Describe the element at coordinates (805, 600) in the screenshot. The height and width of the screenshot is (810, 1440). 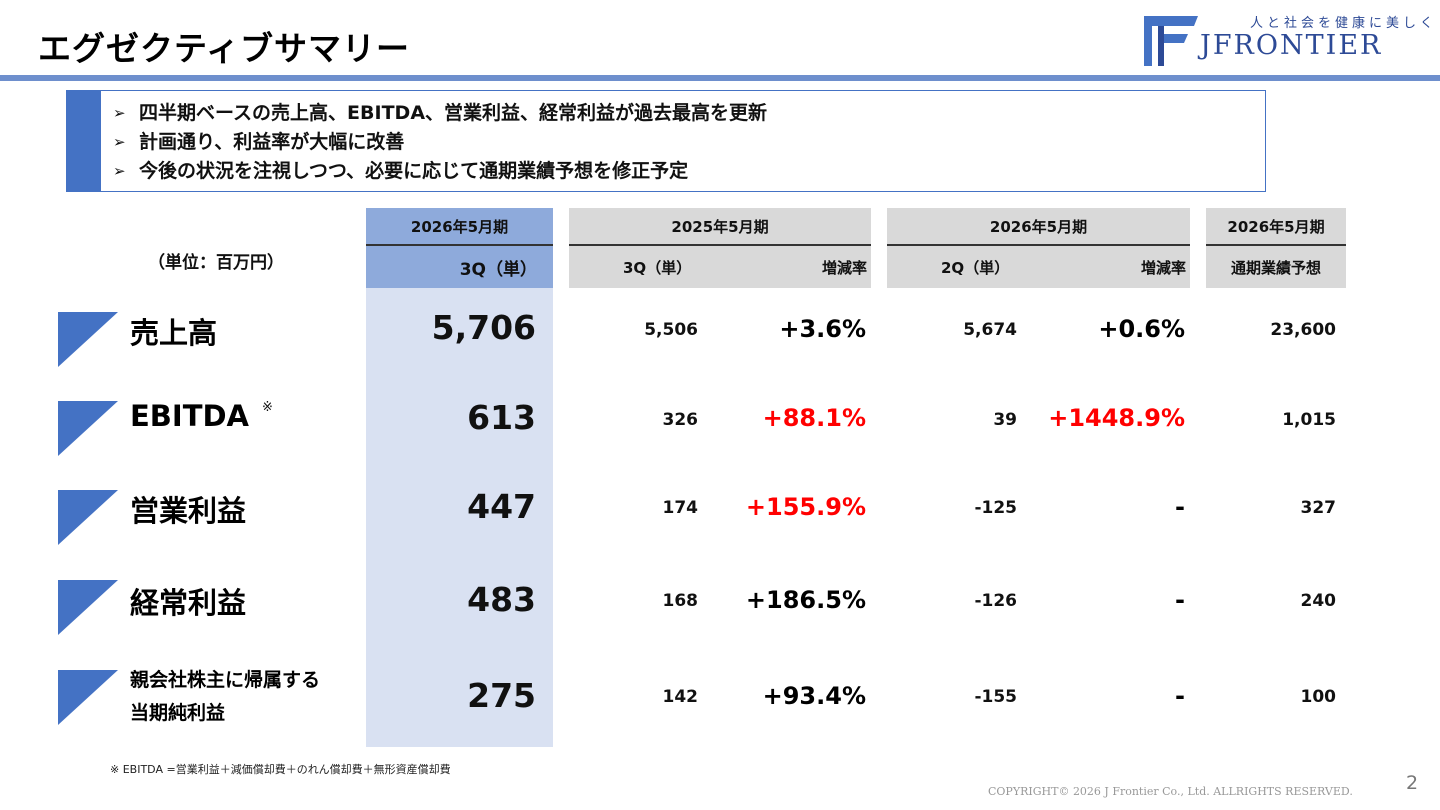
I see `value-prev-change: +186.5%` at that location.